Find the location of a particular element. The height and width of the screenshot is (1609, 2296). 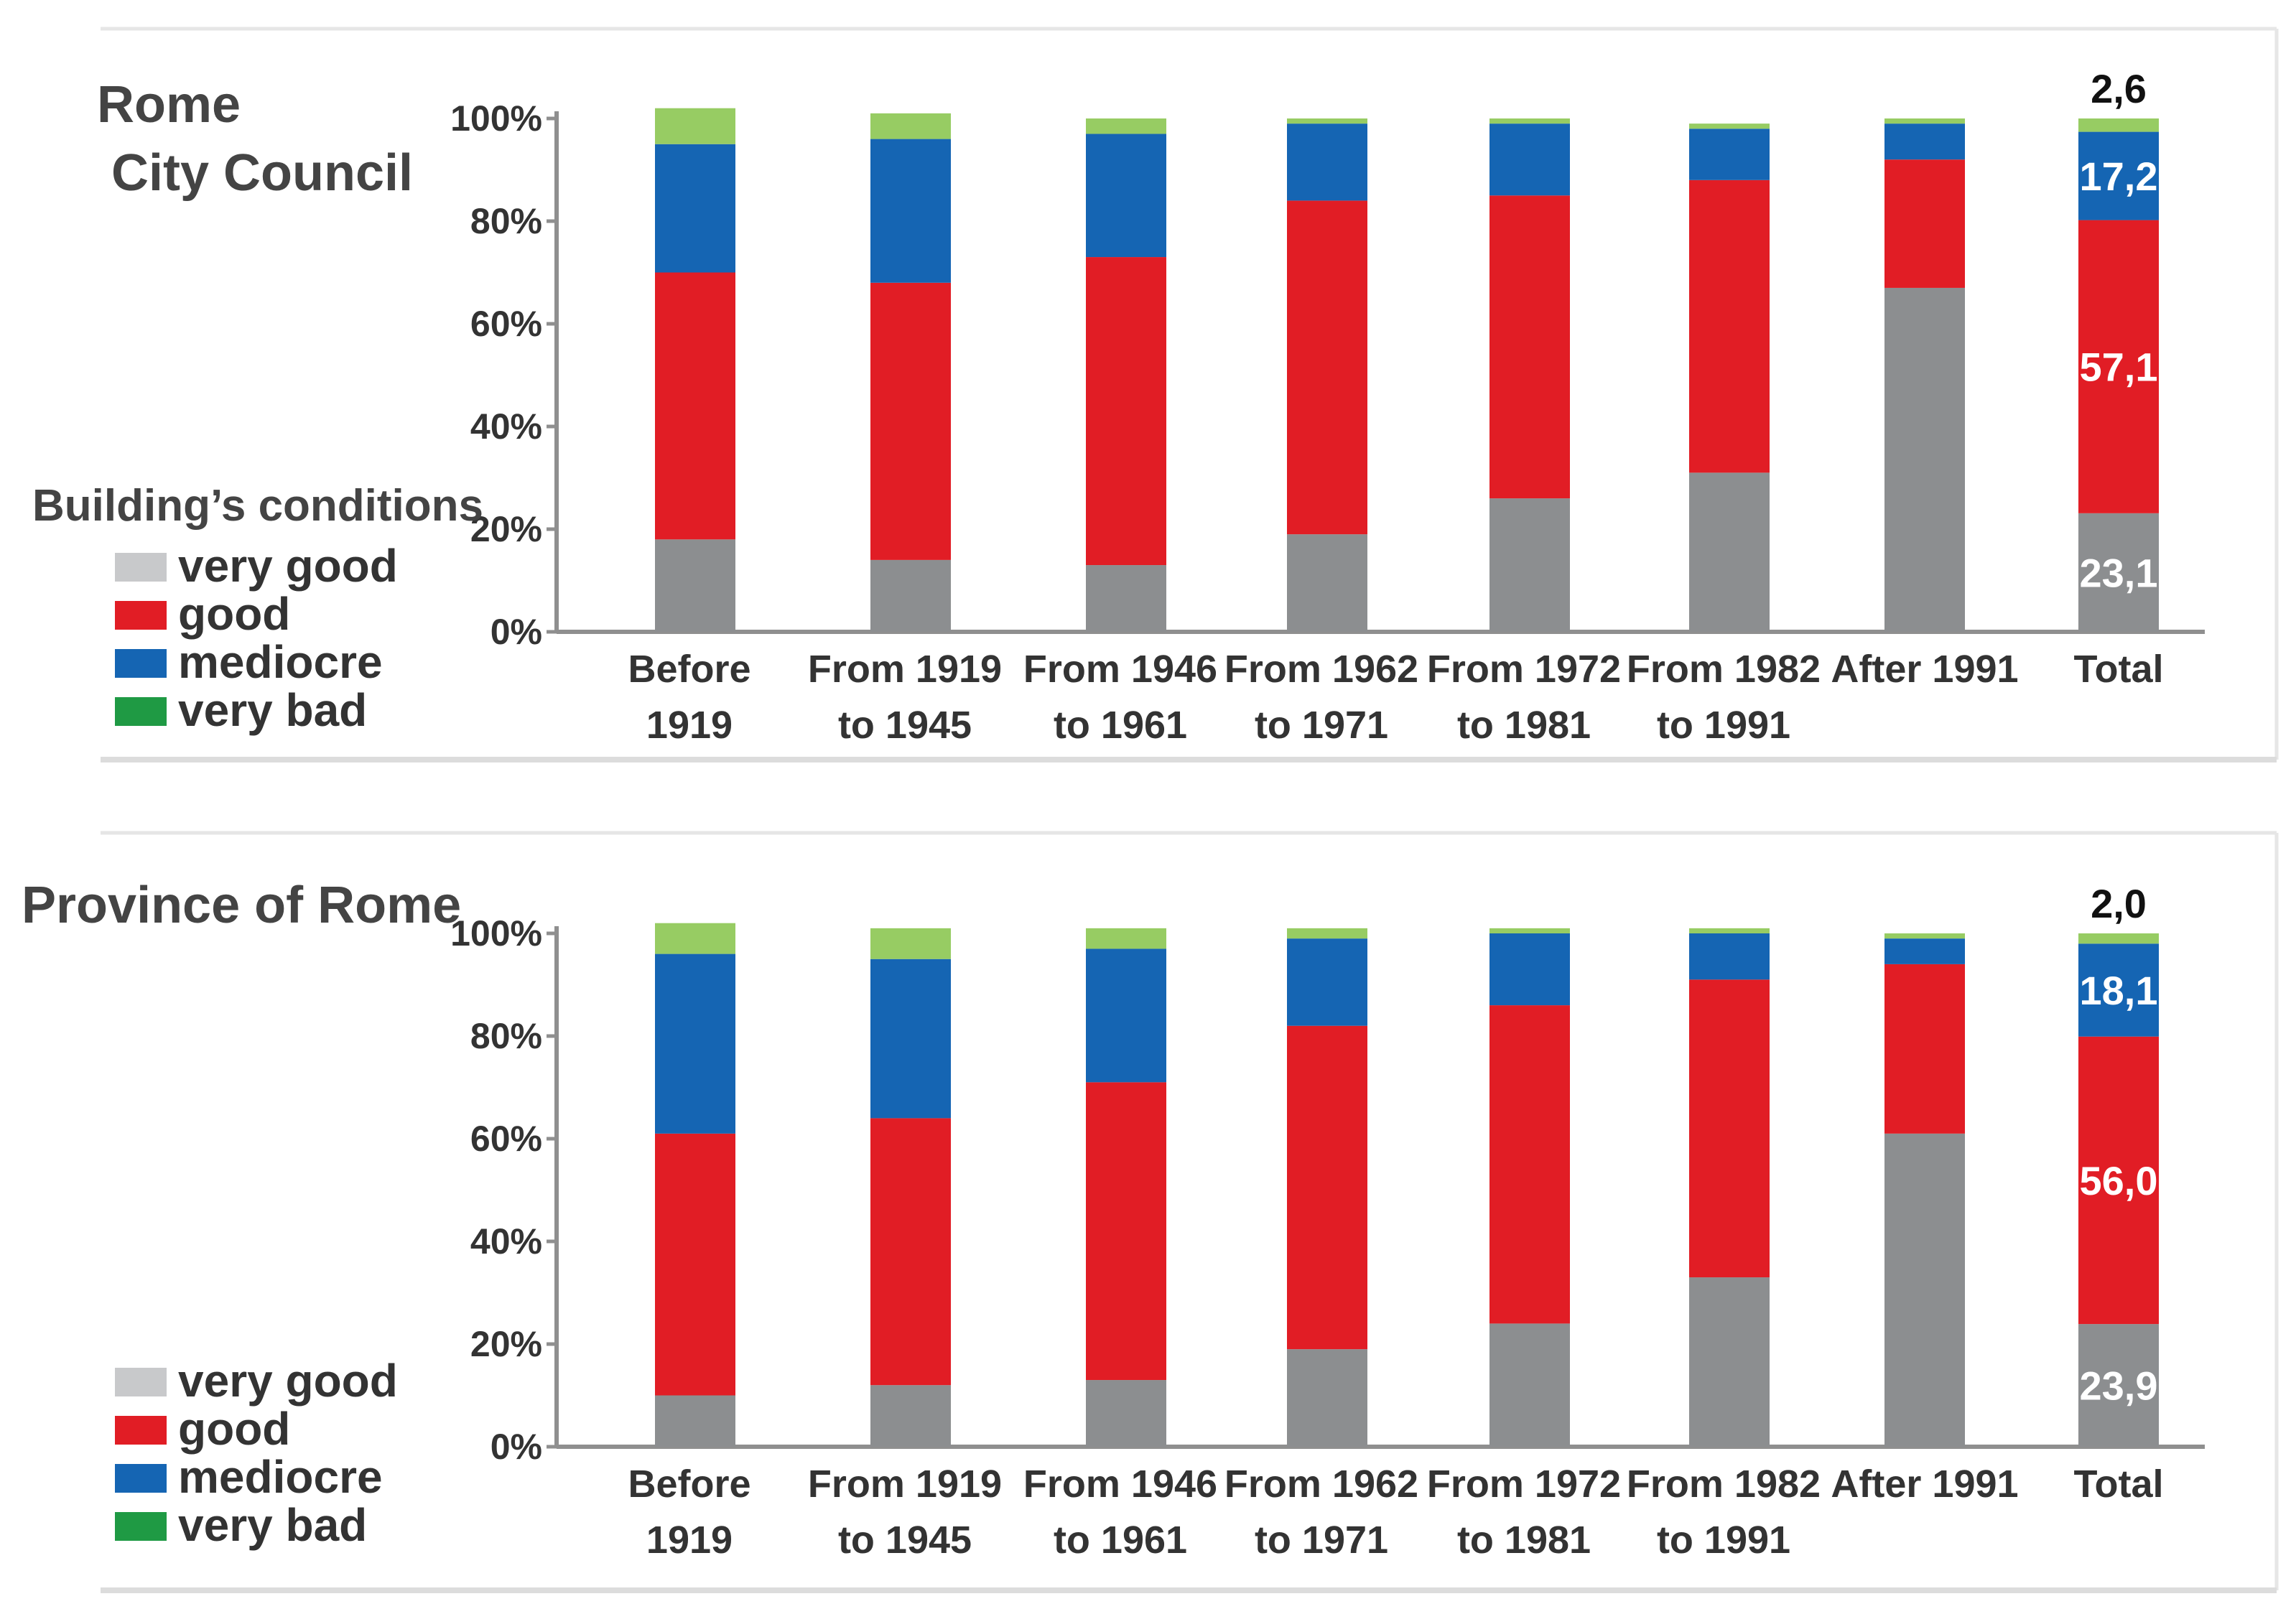

bar-stack: 23,1 57,1 17,2 2,6 is located at coordinates (2119, 349).